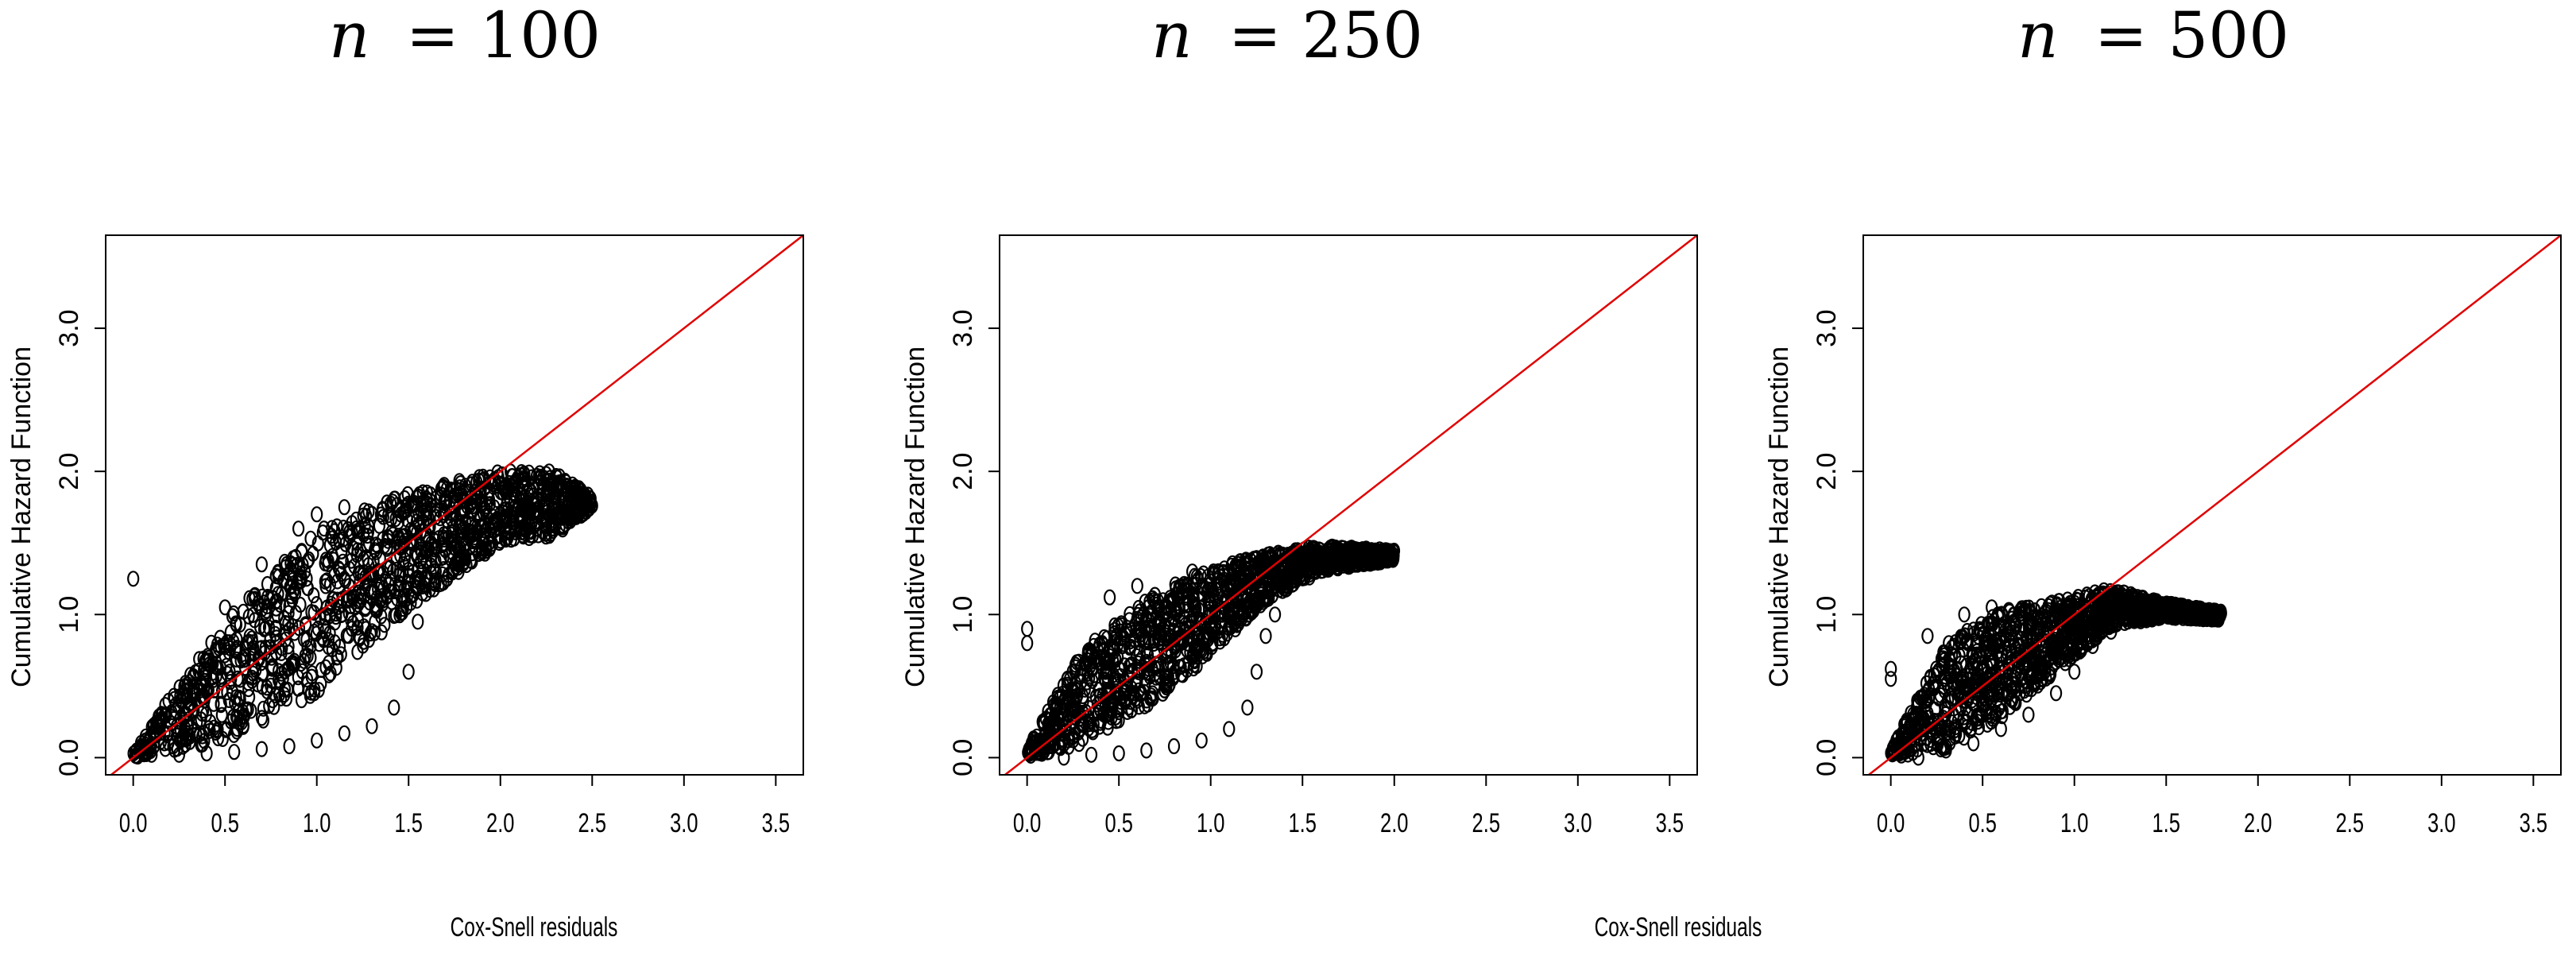 The image size is (2576, 956). I want to click on x-tick-label: 2.5, so click(1486, 823).